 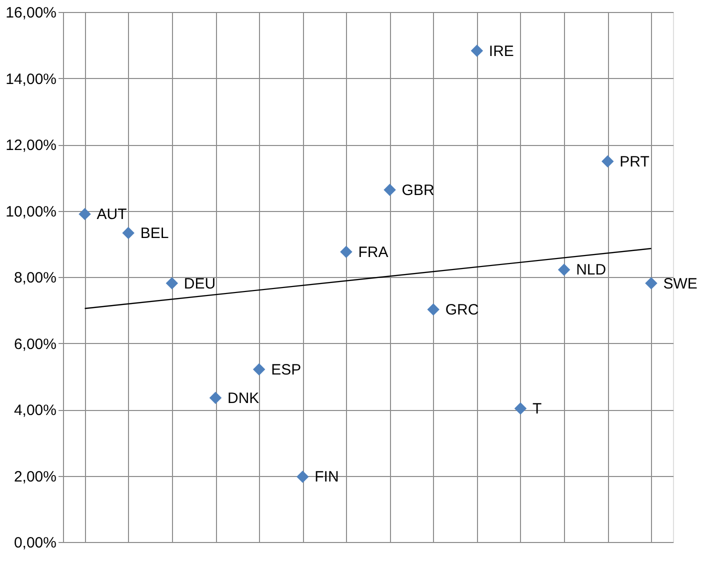 I want to click on series-label: DNK, so click(x=244, y=398).